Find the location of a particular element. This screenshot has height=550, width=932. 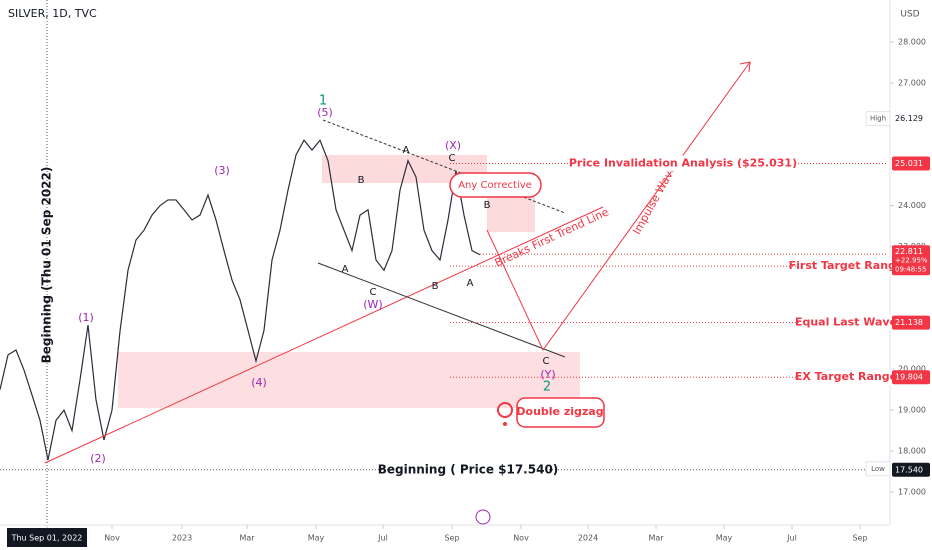

channel-line is located at coordinates (441, 310).